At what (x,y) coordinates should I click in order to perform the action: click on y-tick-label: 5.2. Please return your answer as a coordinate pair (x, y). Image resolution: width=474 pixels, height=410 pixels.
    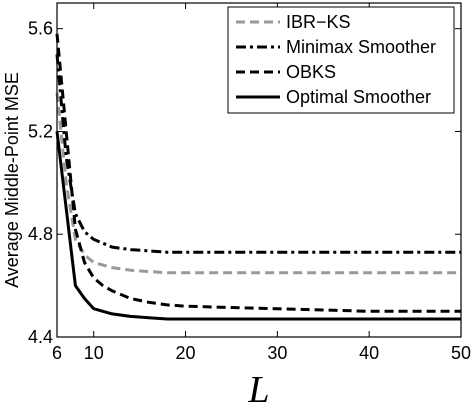
    Looking at the image, I should click on (40, 131).